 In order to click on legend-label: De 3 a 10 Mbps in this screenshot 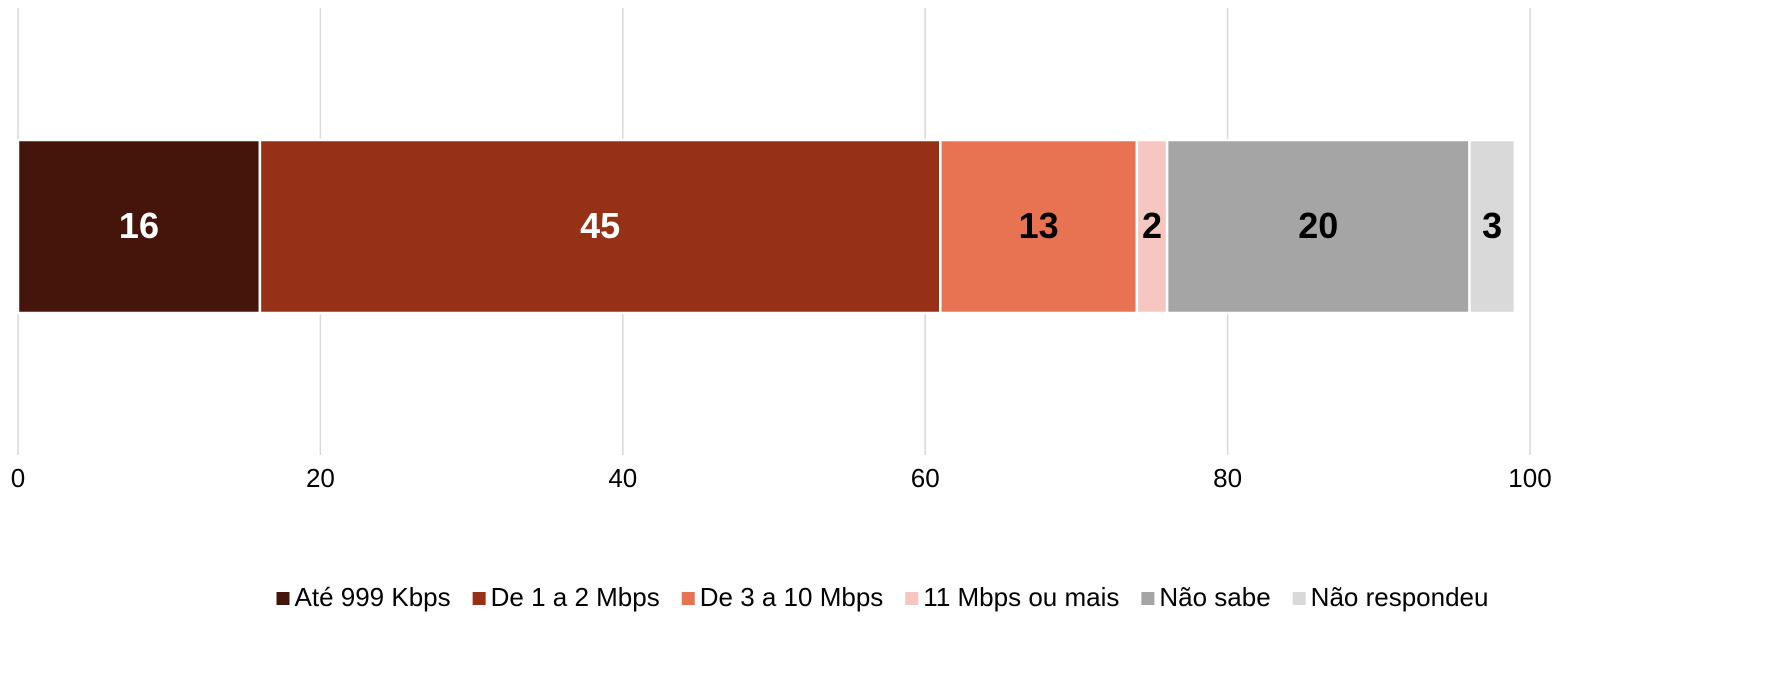, I will do `click(792, 597)`.